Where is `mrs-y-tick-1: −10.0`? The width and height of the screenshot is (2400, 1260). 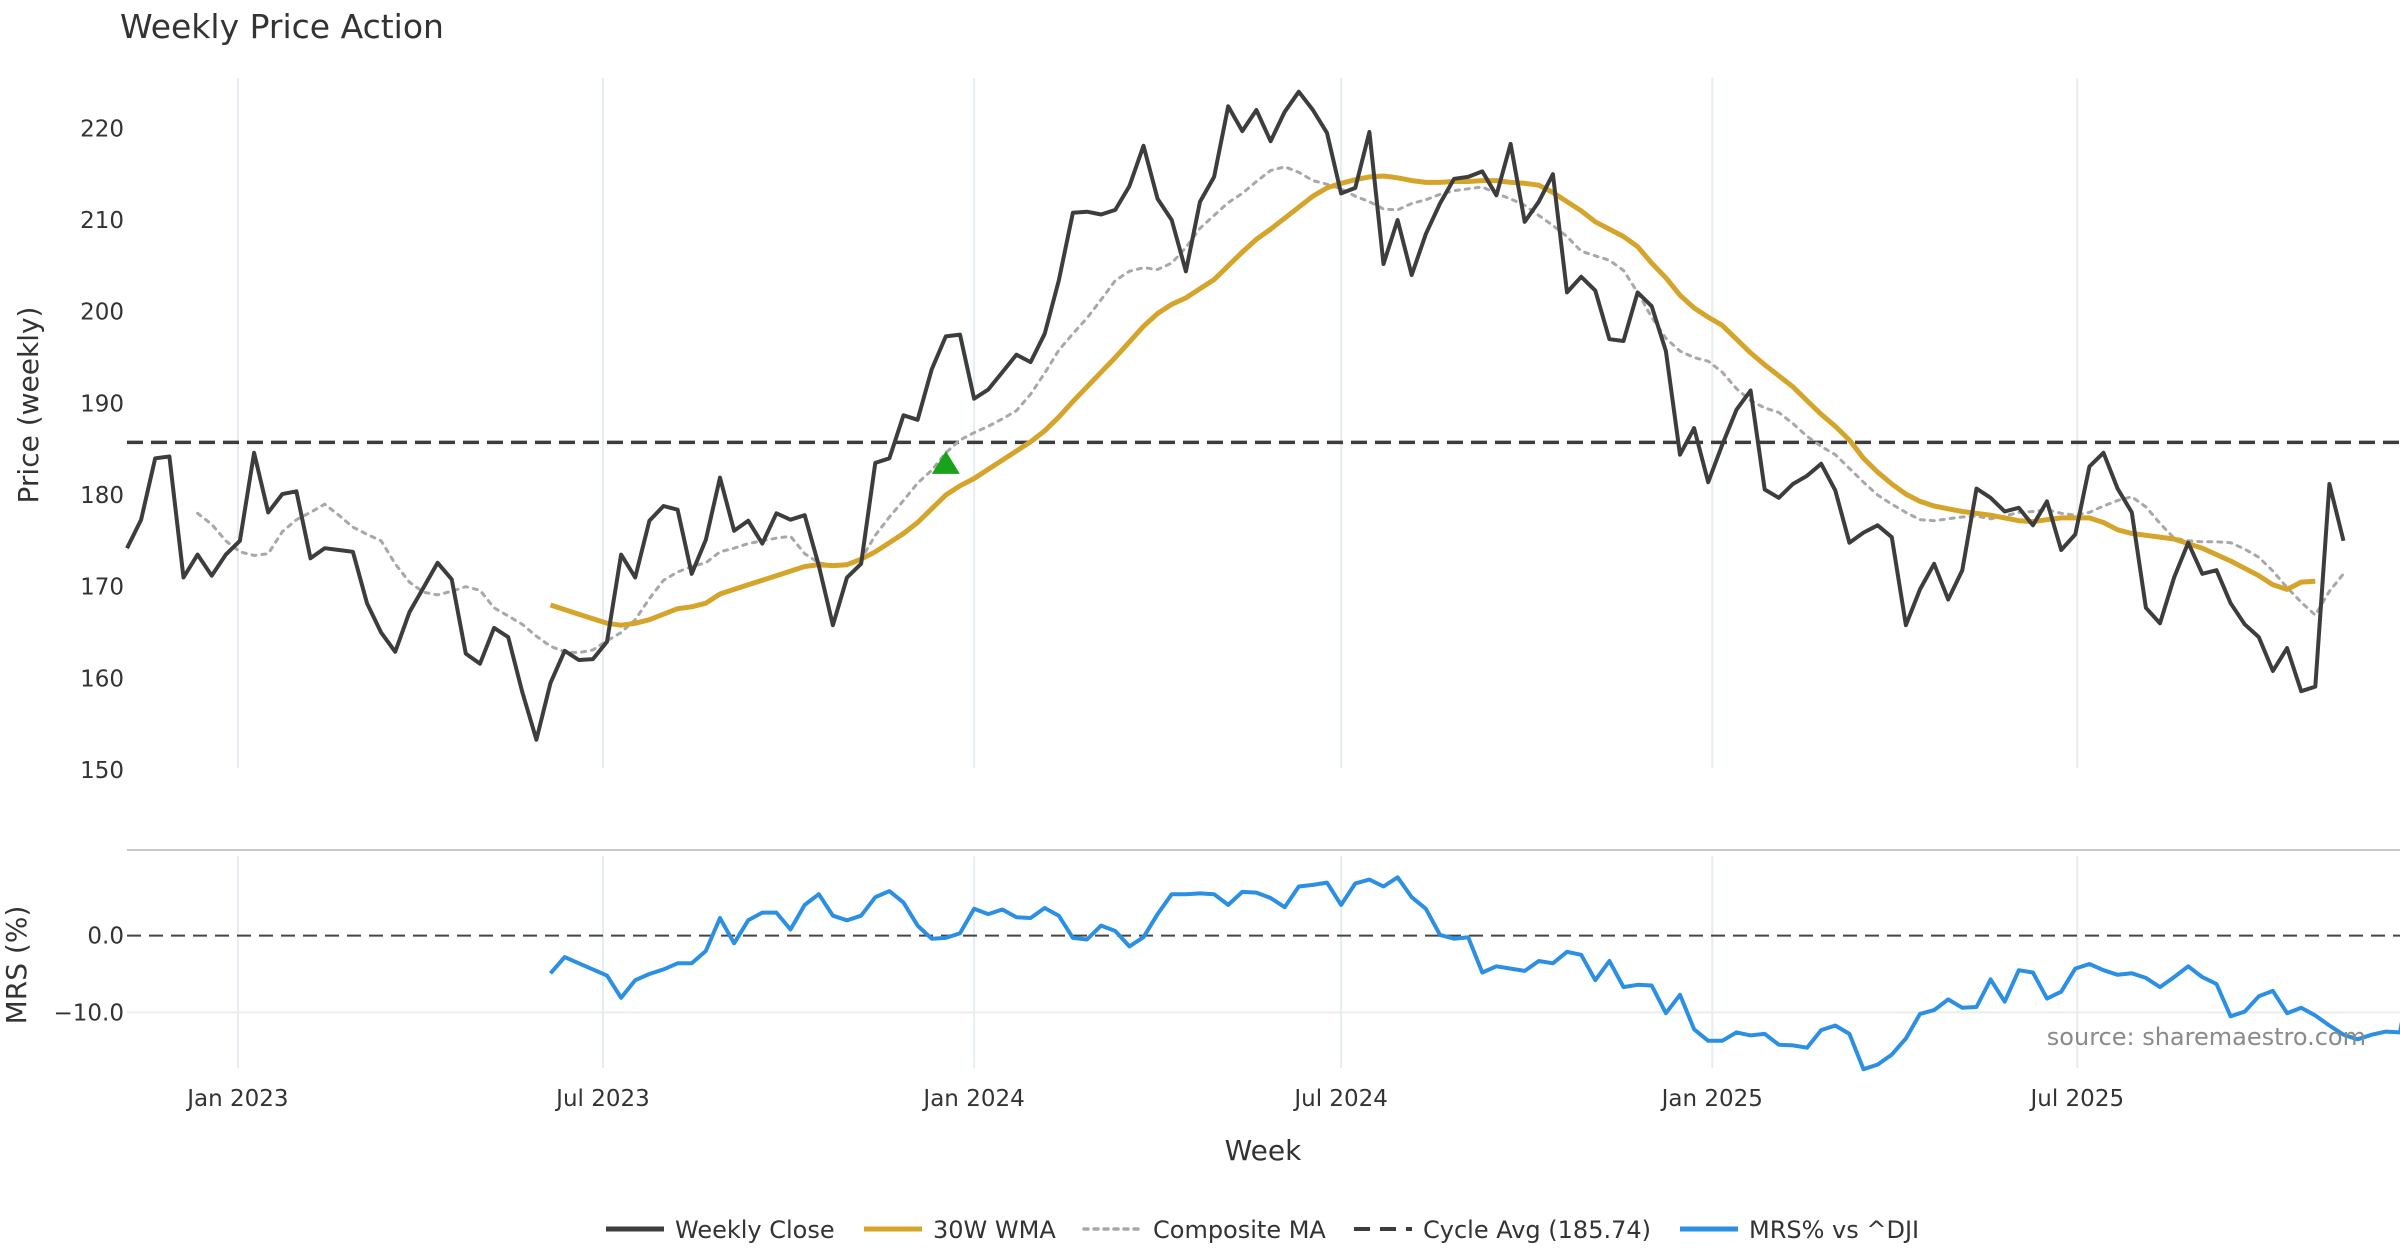
mrs-y-tick-1: −10.0 is located at coordinates (89, 1013).